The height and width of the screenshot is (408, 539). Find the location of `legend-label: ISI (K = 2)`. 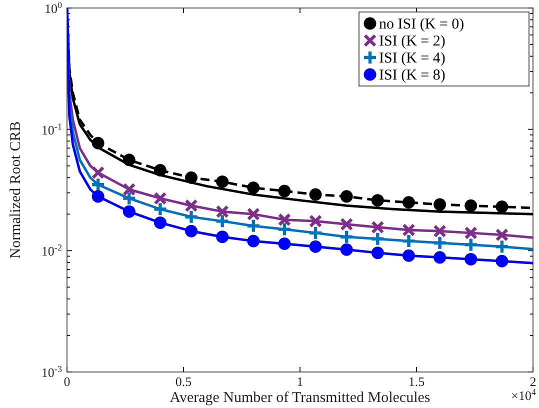

legend-label: ISI (K = 2) is located at coordinates (412, 42).